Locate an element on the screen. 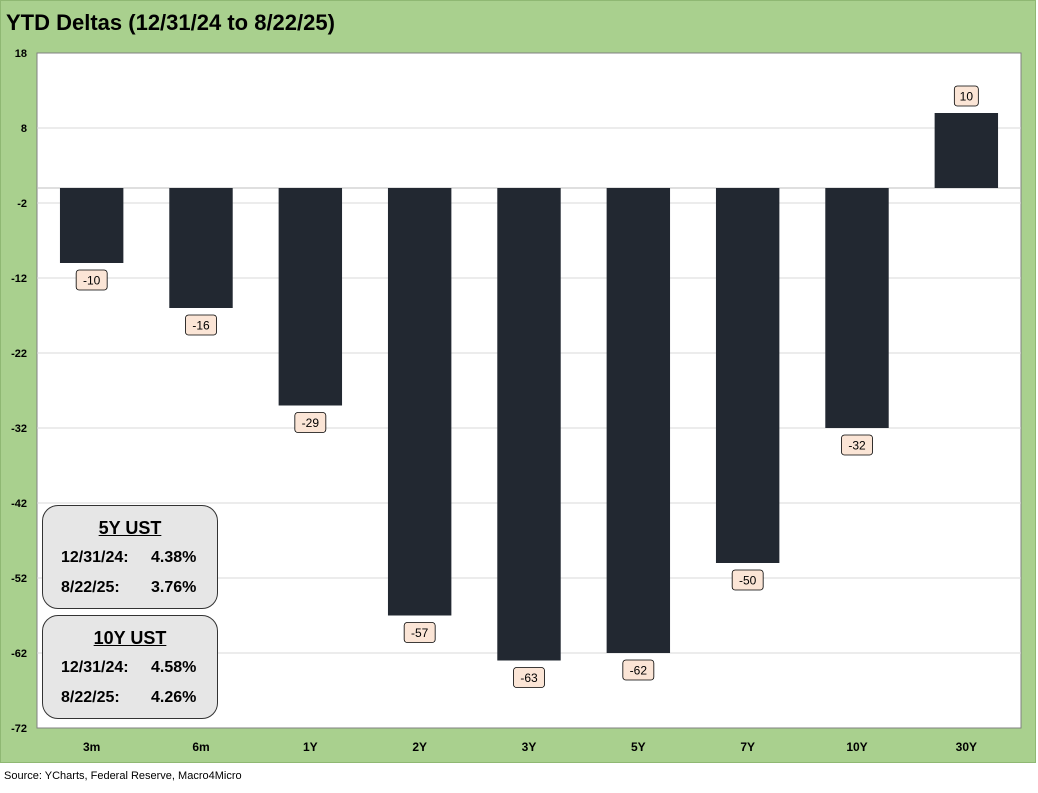  data-label: -57 is located at coordinates (420, 633).